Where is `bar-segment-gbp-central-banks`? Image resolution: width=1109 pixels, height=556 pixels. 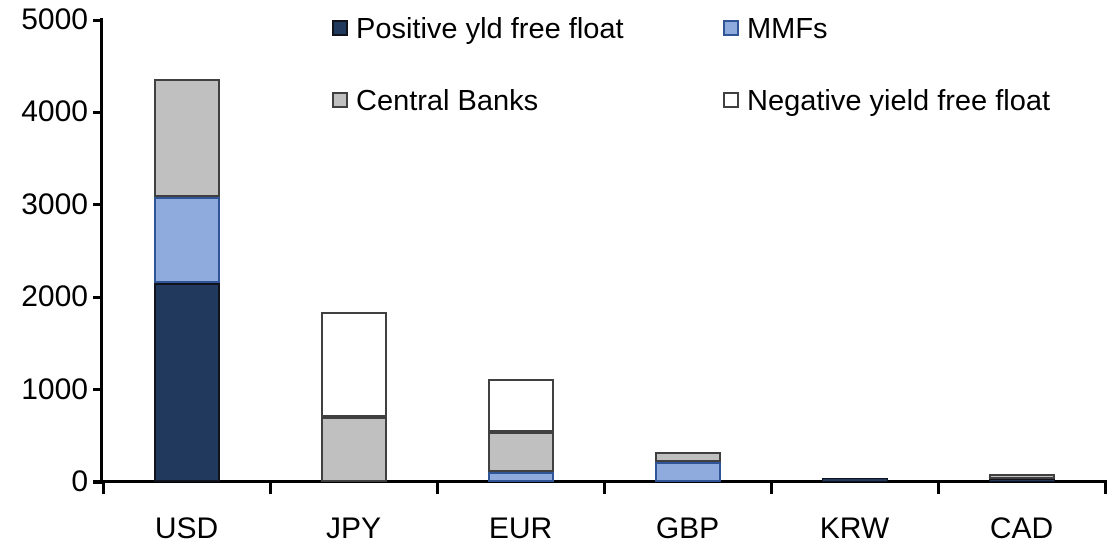 bar-segment-gbp-central-banks is located at coordinates (687, 456).